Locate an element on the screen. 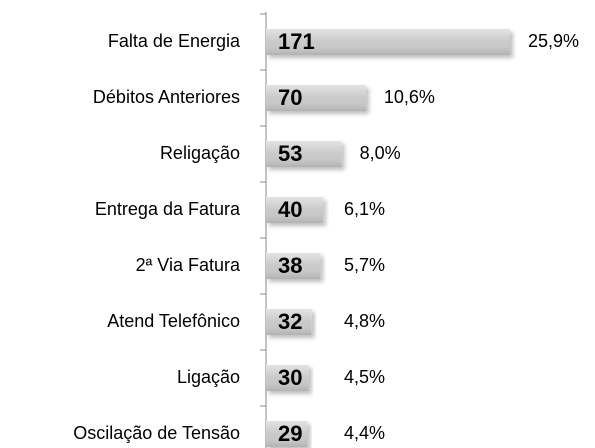  share-label: 6,1% is located at coordinates (364, 209).